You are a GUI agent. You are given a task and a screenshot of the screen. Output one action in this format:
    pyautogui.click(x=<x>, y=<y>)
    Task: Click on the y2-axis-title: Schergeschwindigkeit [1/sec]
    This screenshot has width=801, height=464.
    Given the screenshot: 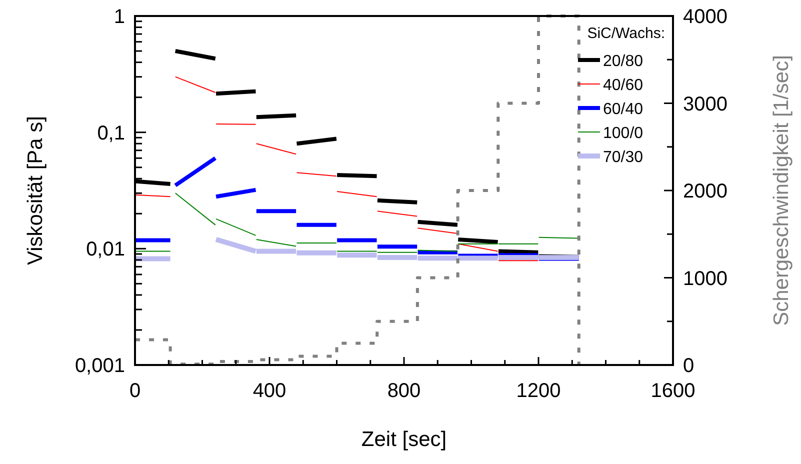 What is the action you would take?
    pyautogui.click(x=781, y=190)
    